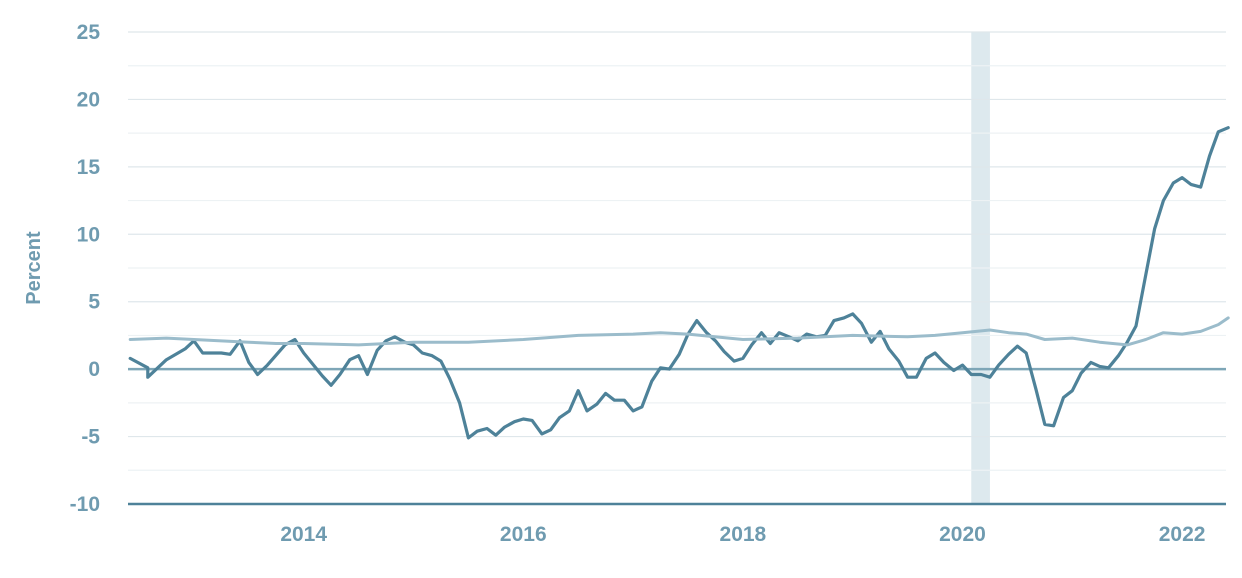  I want to click on y-tick-label: -10, so click(85, 504).